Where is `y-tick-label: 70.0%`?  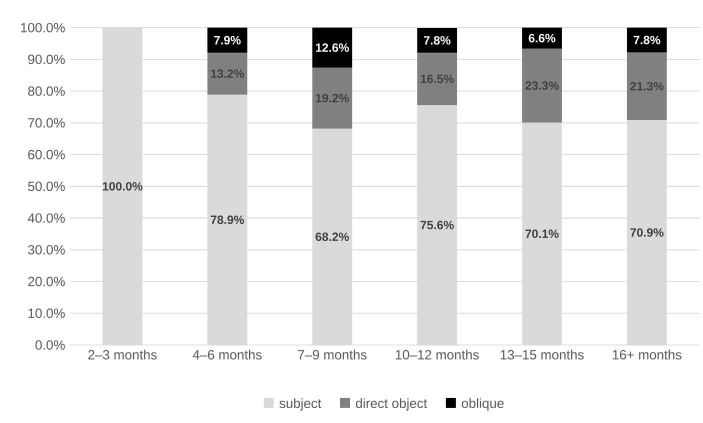
y-tick-label: 70.0% is located at coordinates (46, 123).